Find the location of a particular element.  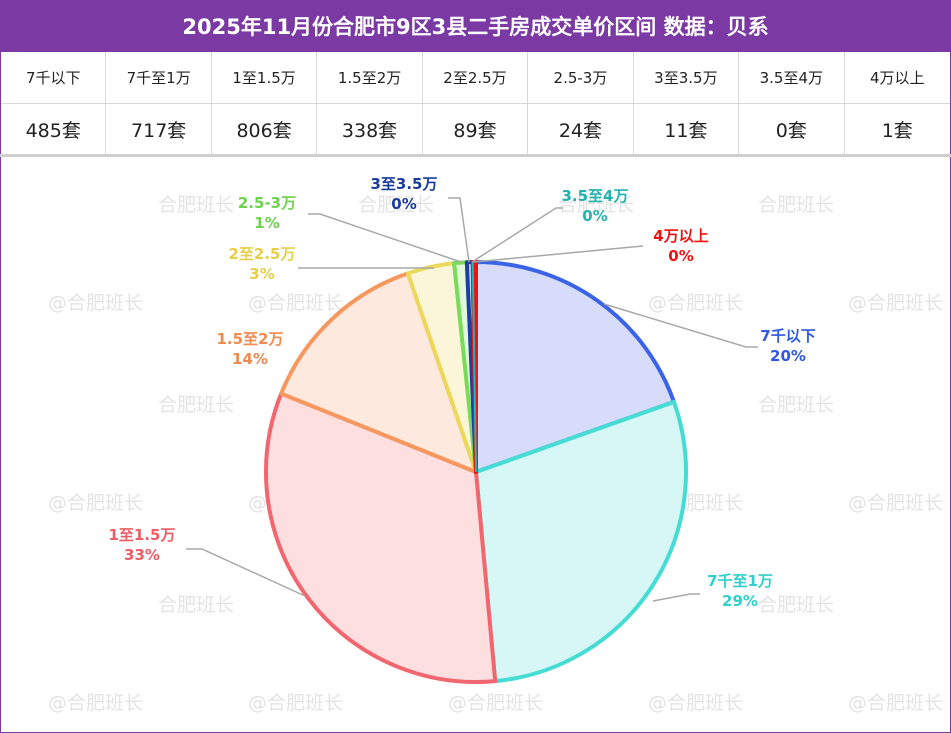

slice-percent-label: 20% is located at coordinates (788, 356).